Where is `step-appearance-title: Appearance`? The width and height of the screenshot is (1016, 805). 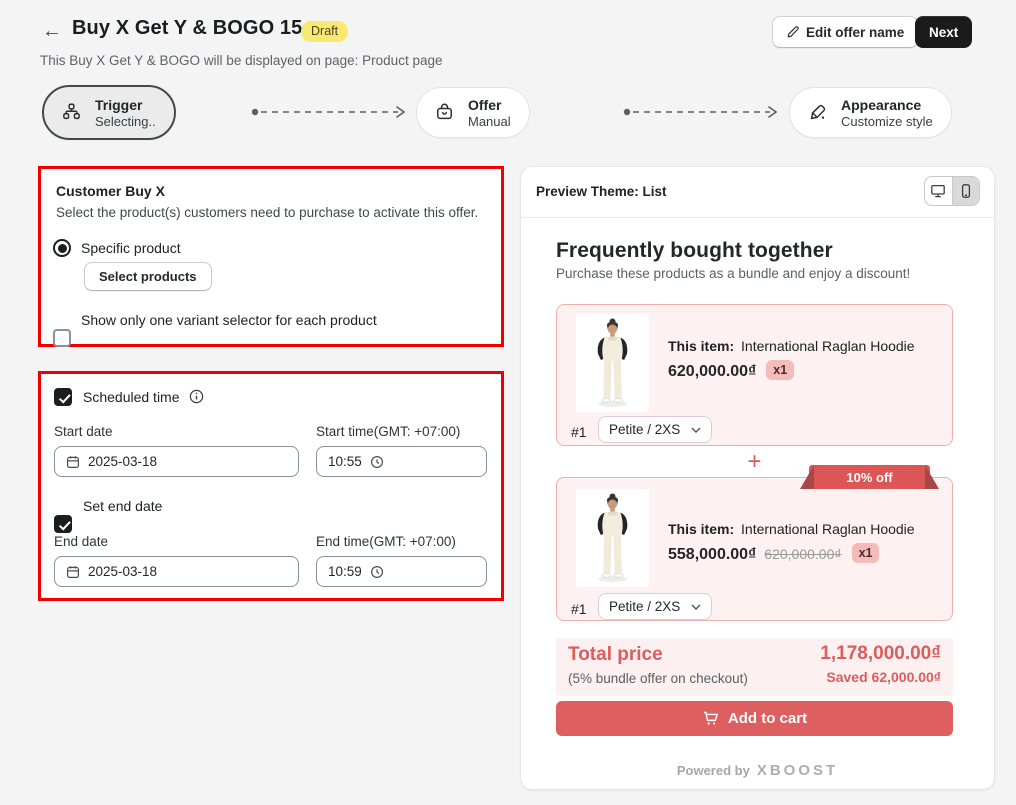 step-appearance-title: Appearance is located at coordinates (881, 104).